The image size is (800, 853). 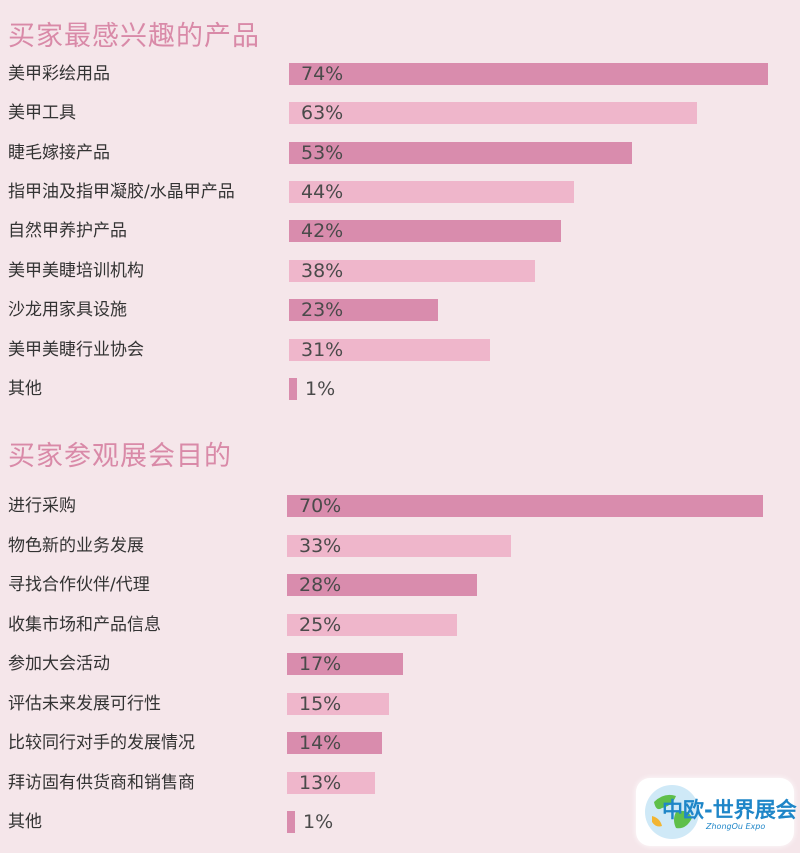 What do you see at coordinates (67, 231) in the screenshot?
I see `category-label: 自然甲养护产品` at bounding box center [67, 231].